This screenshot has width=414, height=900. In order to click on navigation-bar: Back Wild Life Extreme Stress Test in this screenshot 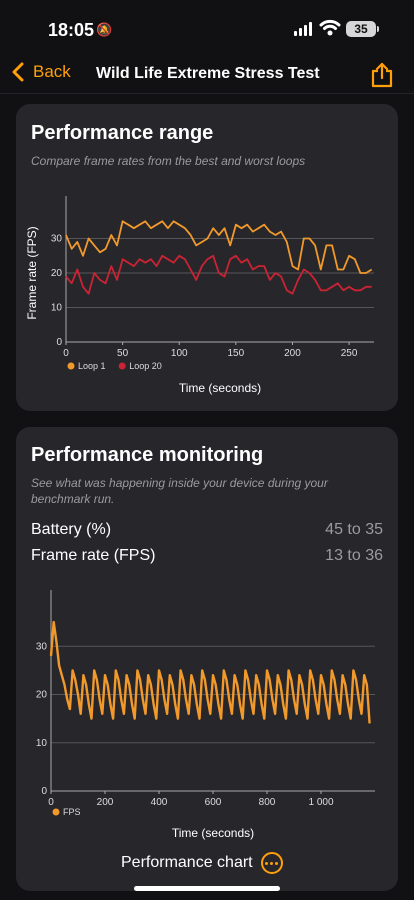, I will do `click(207, 73)`.